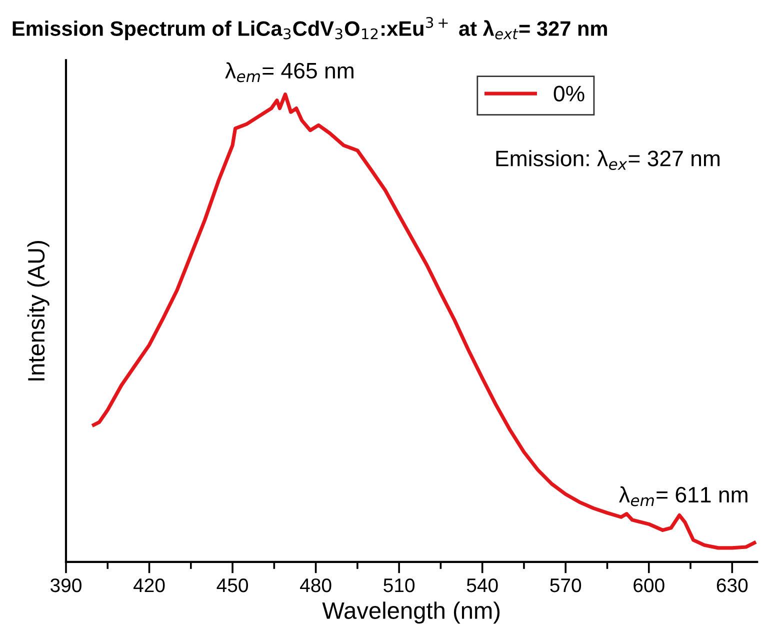  What do you see at coordinates (309, 28) in the screenshot?
I see `chart-title: Emission Spectrum of LiCa$_{3}$CdV$_{3}$O$_{12}$:xEu$^{3+}$ at λ$_{ext}$= 327 nm` at bounding box center [309, 28].